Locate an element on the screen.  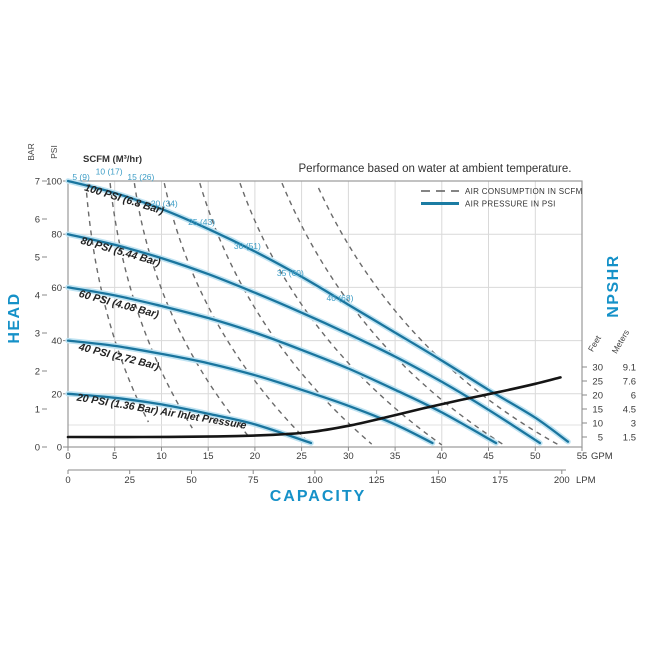
scfm-curve-label: 30 (51) is located at coordinates (247, 246).